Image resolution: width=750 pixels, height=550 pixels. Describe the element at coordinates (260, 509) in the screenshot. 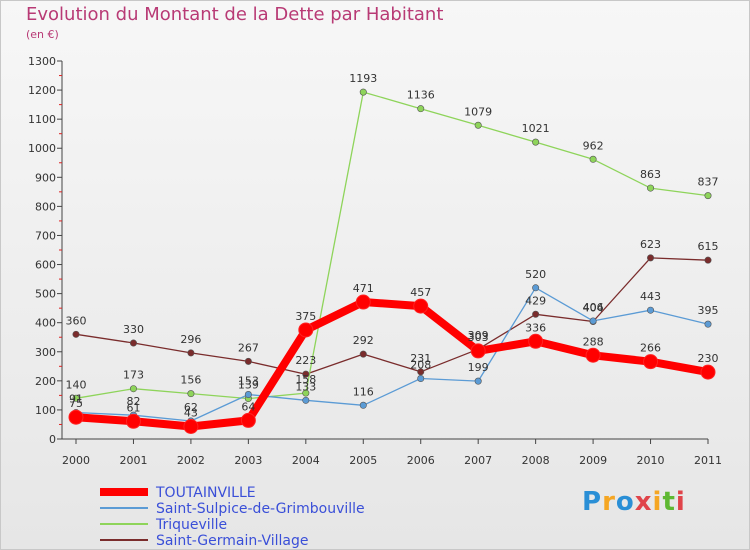

I see `legend-label: Saint-Sulpice-de-Grimbouville` at that location.